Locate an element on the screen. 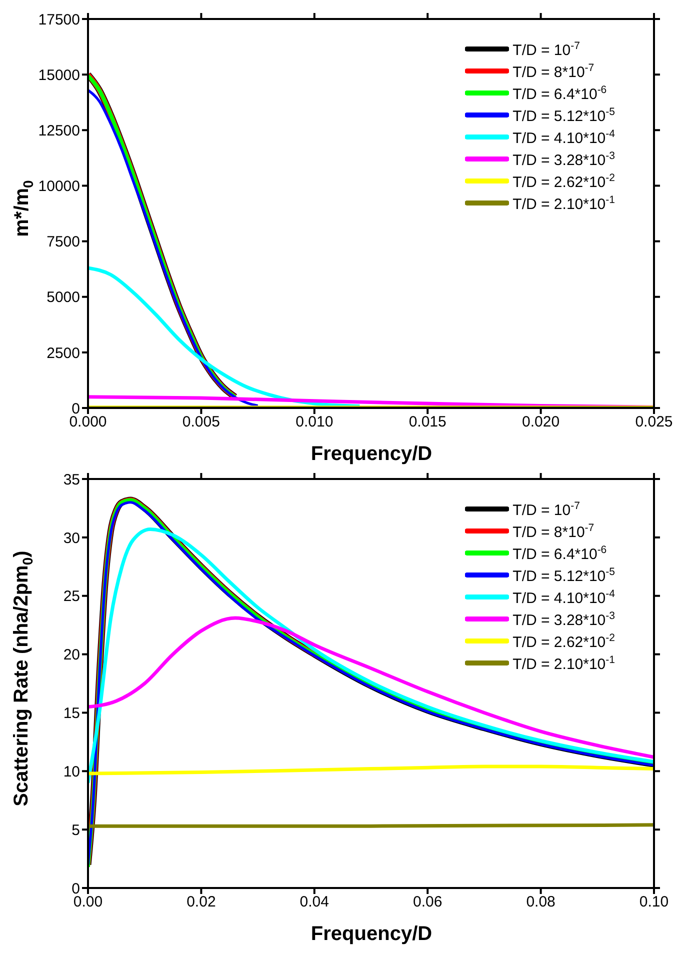  y-tick-label: 12500 is located at coordinates (59, 131).